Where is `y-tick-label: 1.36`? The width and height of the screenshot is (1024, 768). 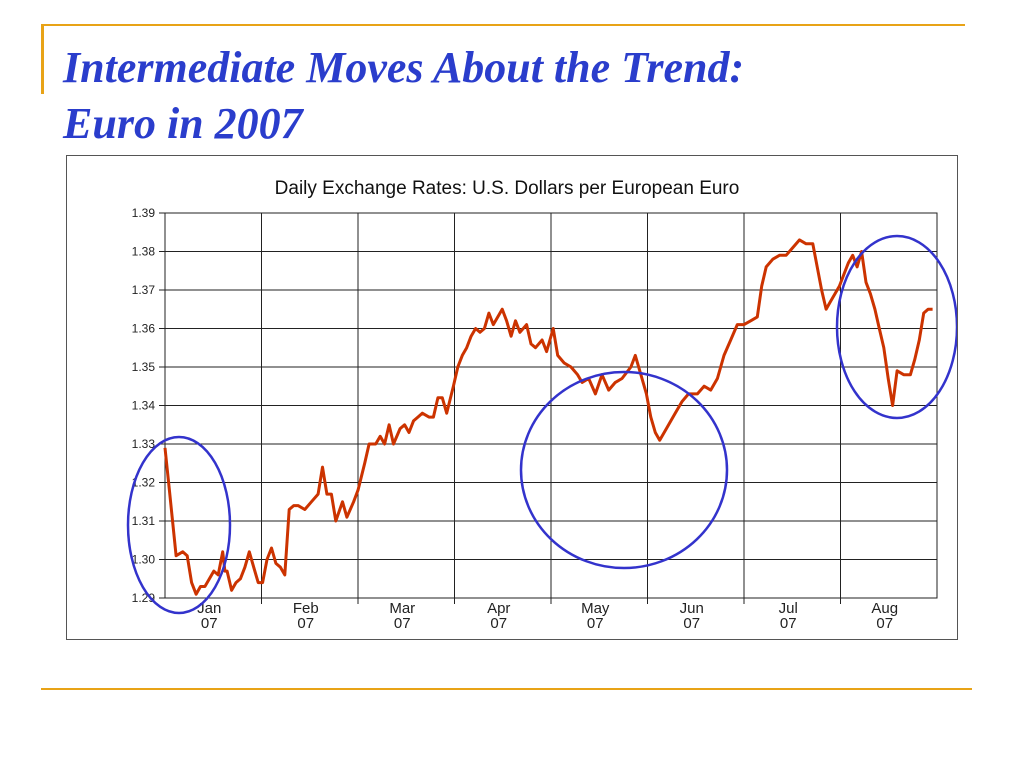 y-tick-label: 1.36 is located at coordinates (144, 329).